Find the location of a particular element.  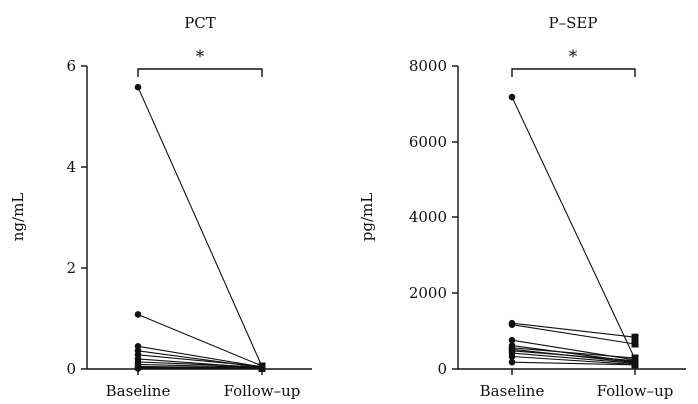

y-tick-label-psep-4000: 4000 is located at coordinates (428, 217).